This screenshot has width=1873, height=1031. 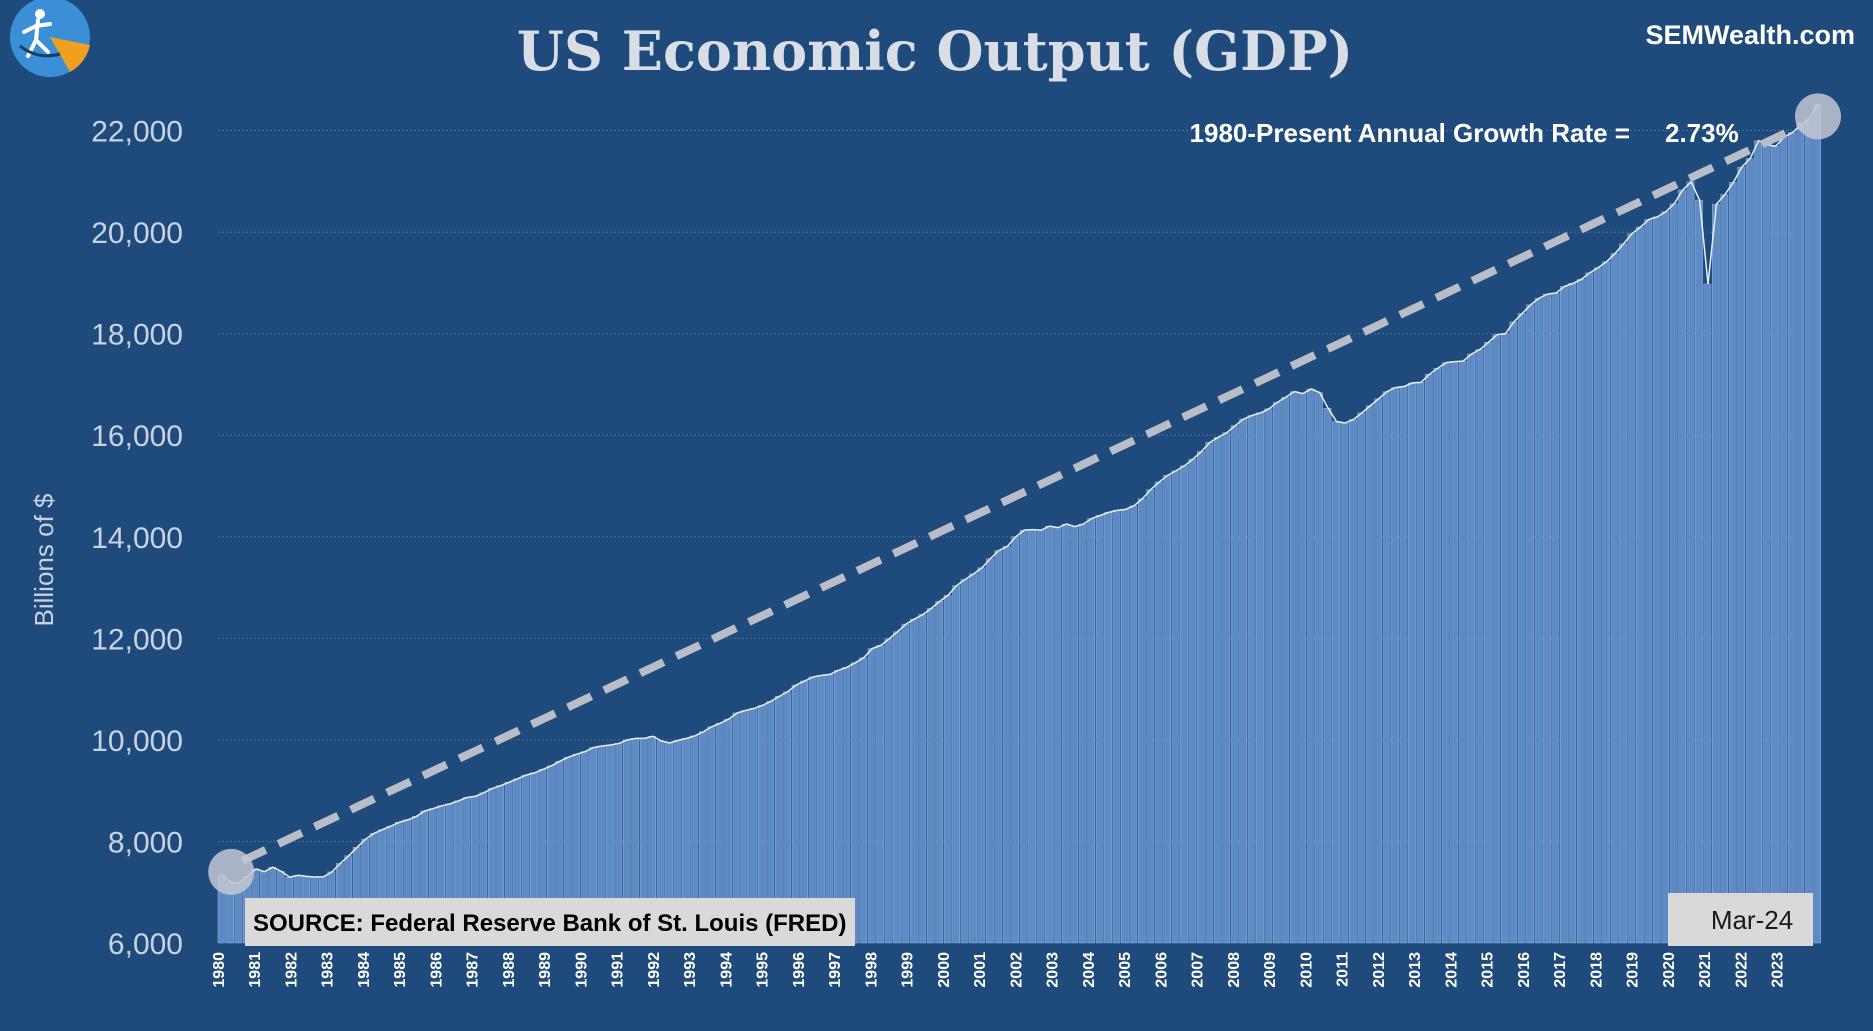 I want to click on x-tick-label: 2011, so click(x=1343, y=969).